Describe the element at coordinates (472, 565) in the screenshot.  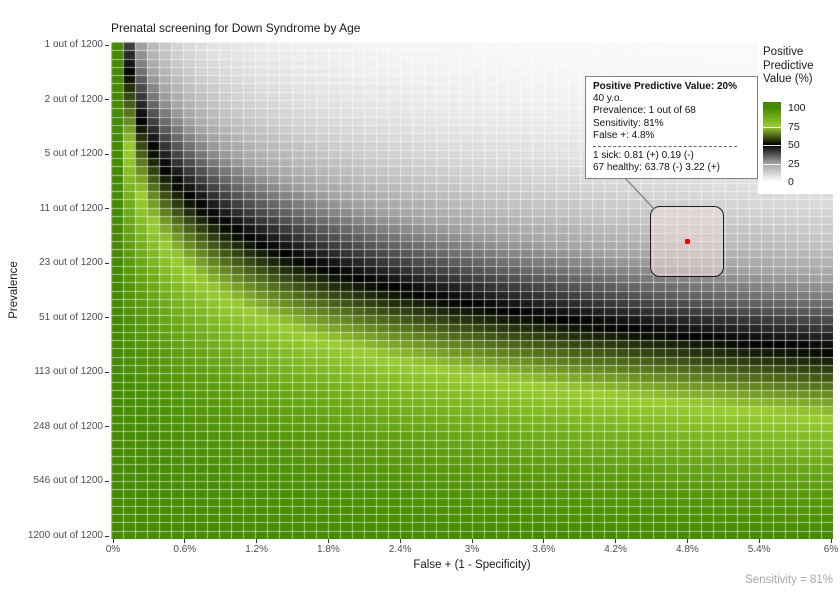
I see `x-axis-title: False + (1 - Specificity)` at that location.